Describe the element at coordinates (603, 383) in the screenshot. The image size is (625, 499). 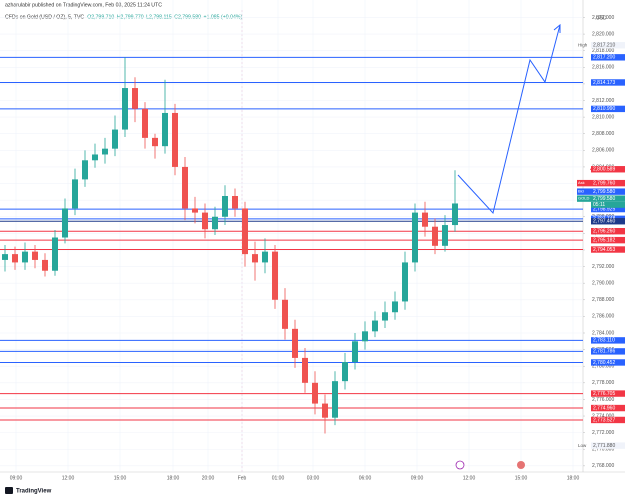
I see `y-tick-label: 2,778.000` at that location.